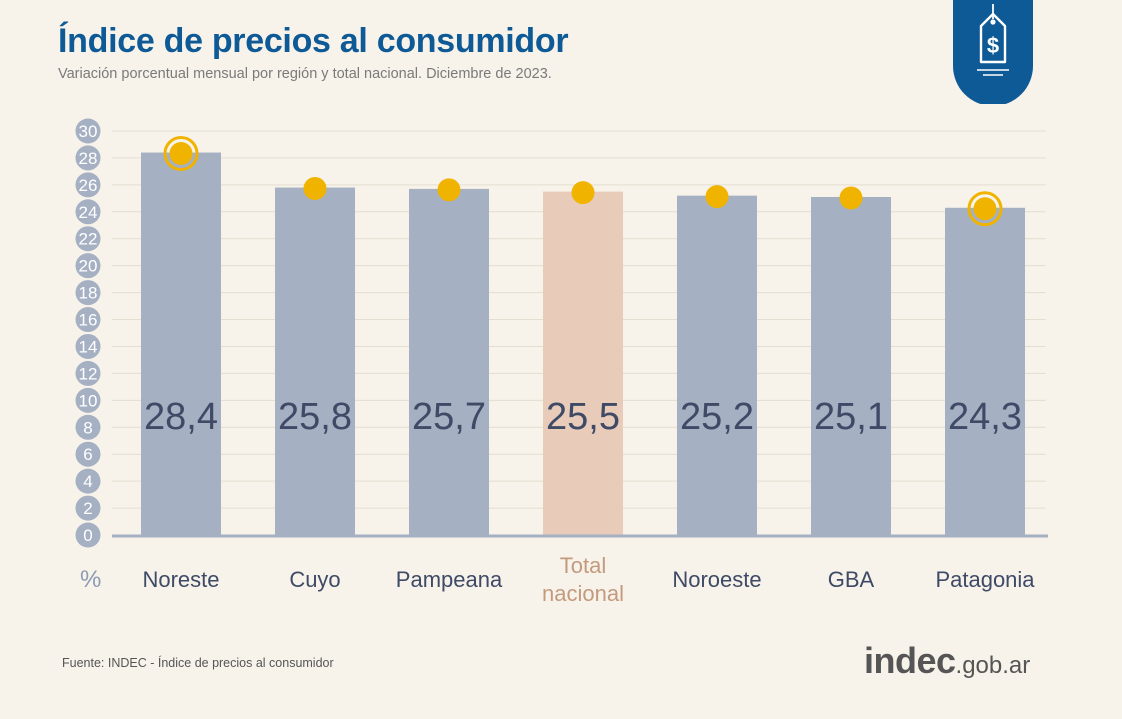 Image resolution: width=1122 pixels, height=719 pixels. I want to click on y-tick-label: 16, so click(88, 320).